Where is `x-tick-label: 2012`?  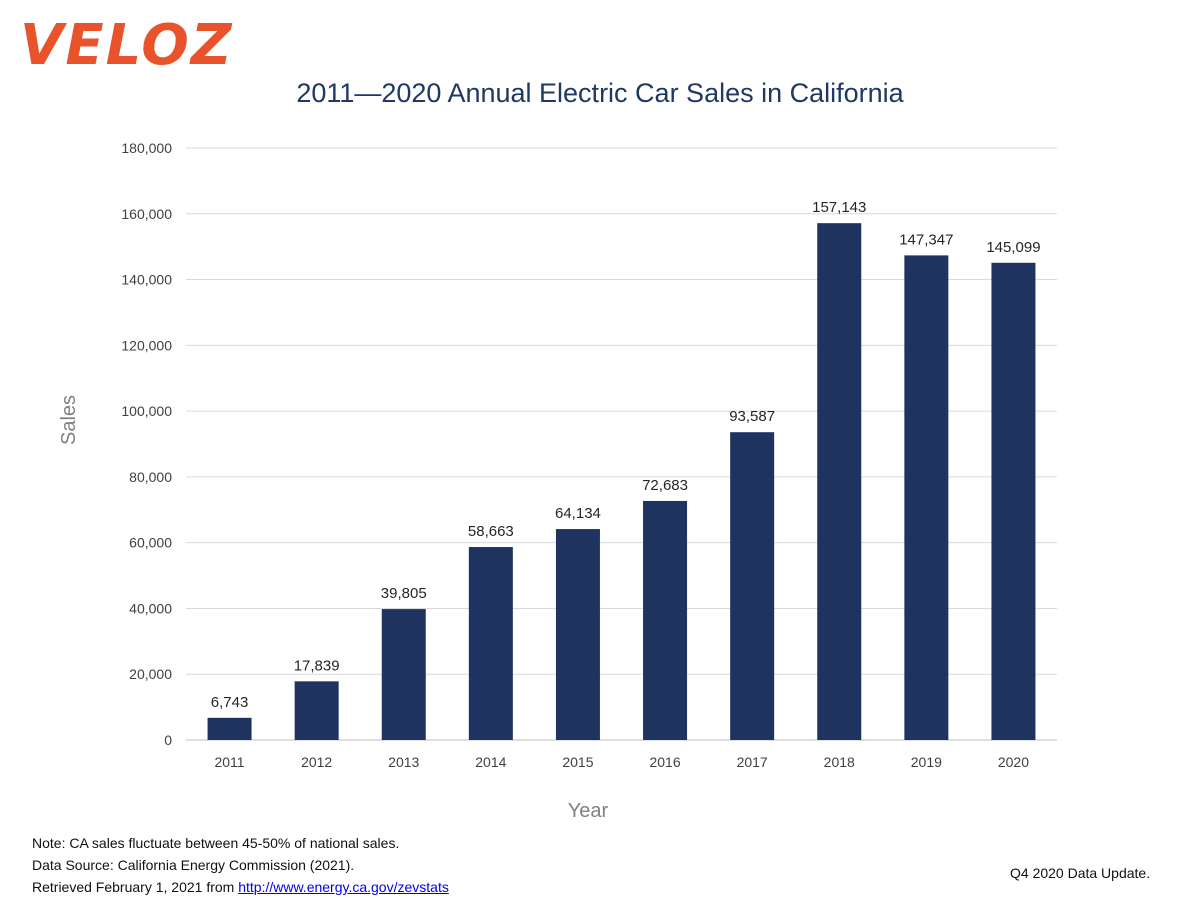
x-tick-label: 2012 is located at coordinates (316, 762).